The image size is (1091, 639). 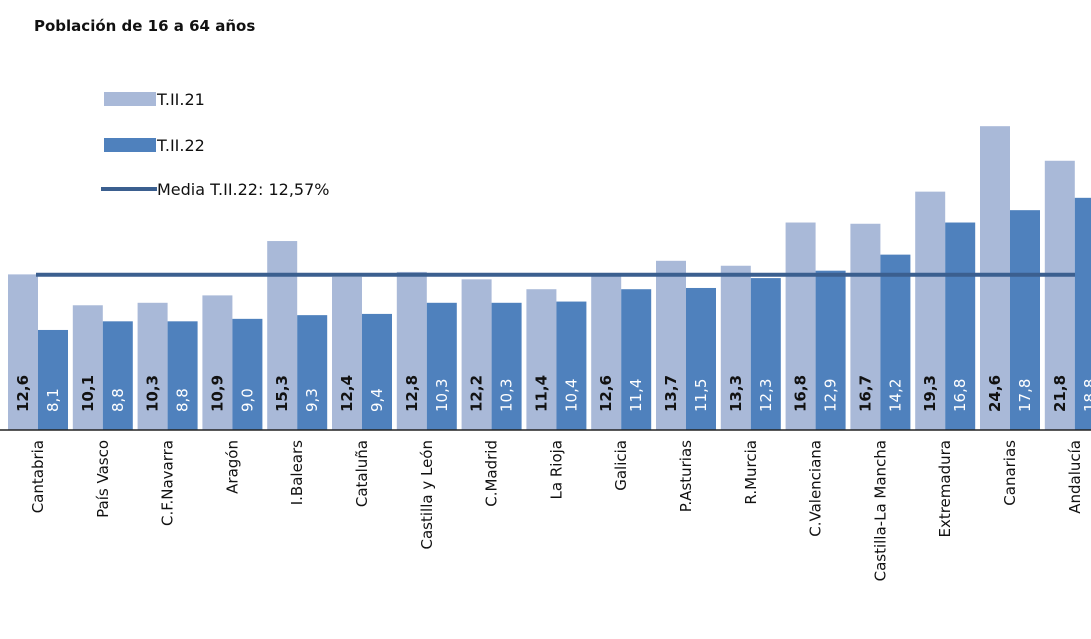 What do you see at coordinates (831, 395) in the screenshot?
I see `data-label-t2-22-12: 12,9` at bounding box center [831, 395].